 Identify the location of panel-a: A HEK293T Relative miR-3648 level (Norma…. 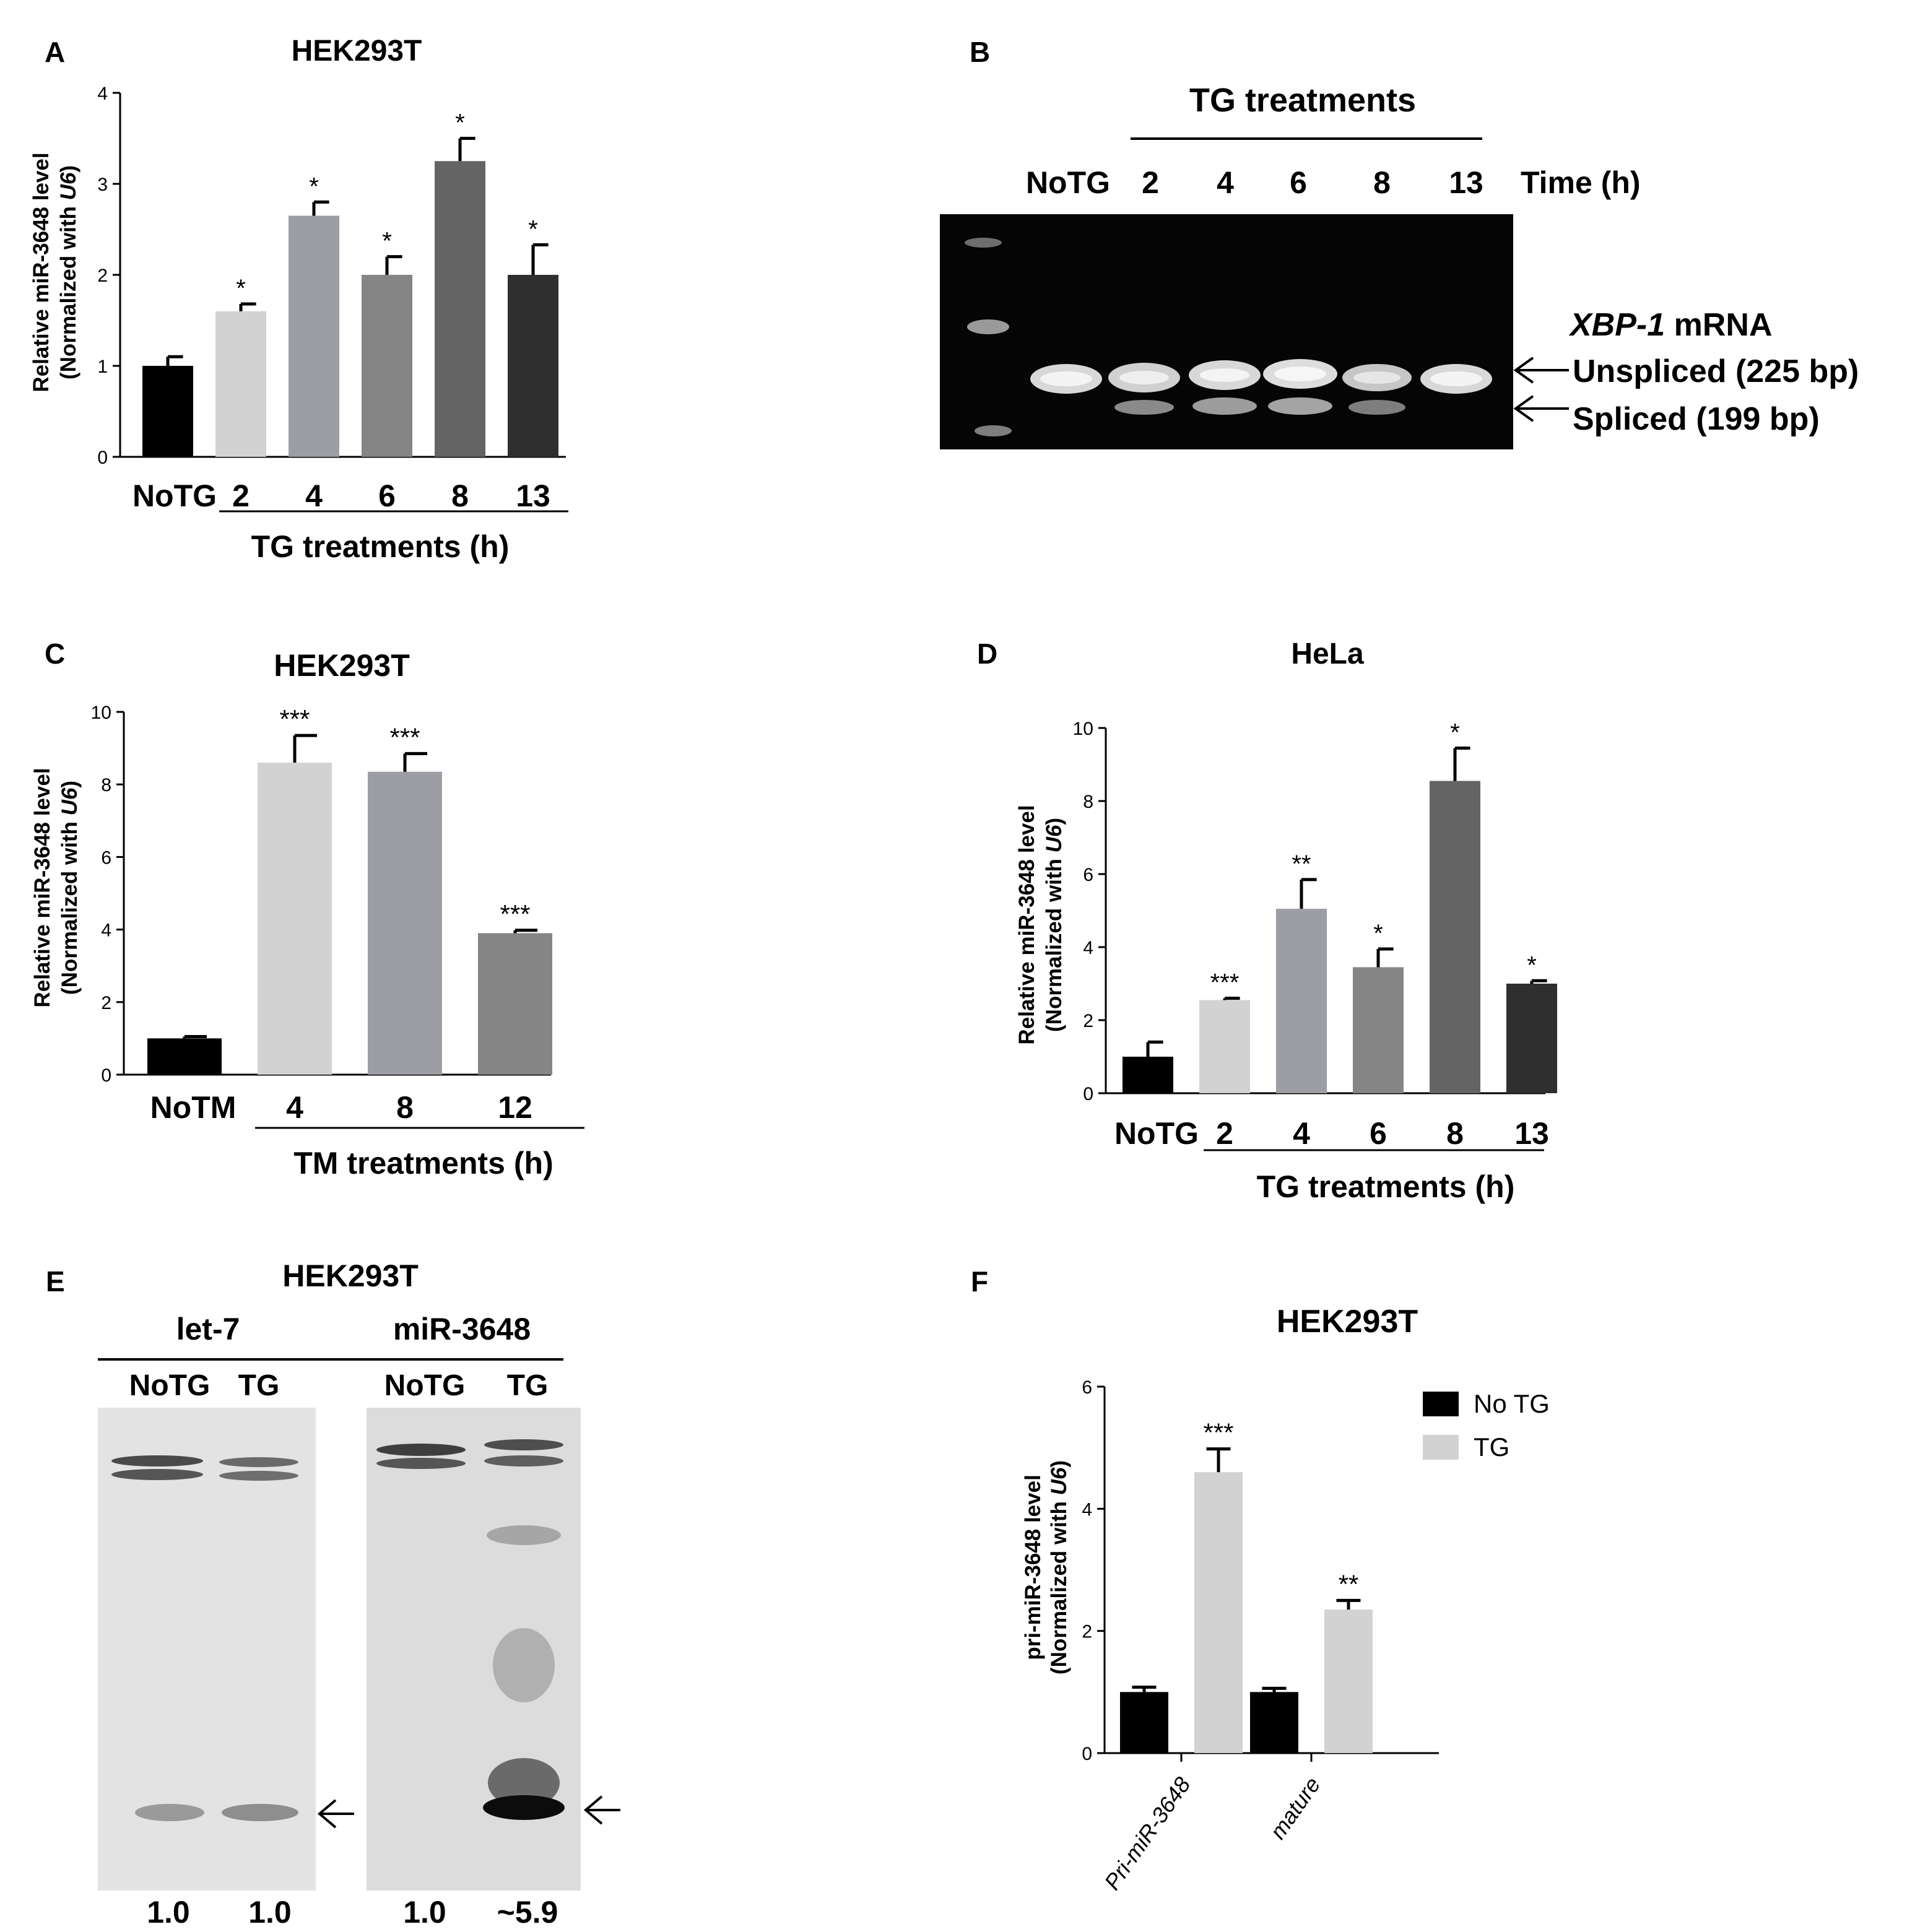
(298, 299).